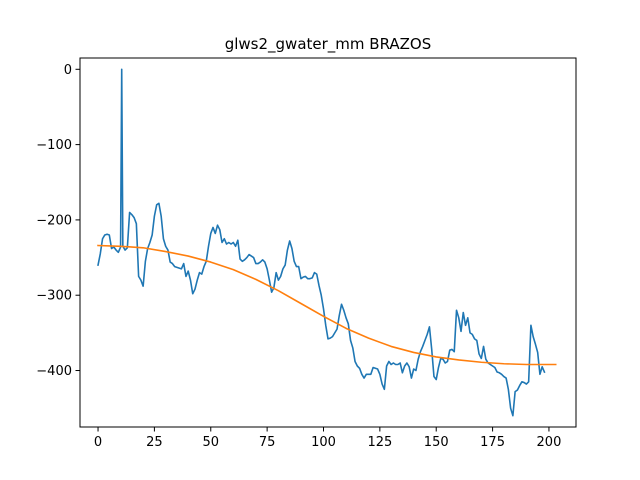 This screenshot has width=640, height=480. Describe the element at coordinates (54, 296) in the screenshot. I see `y-tick-label: −300` at that location.